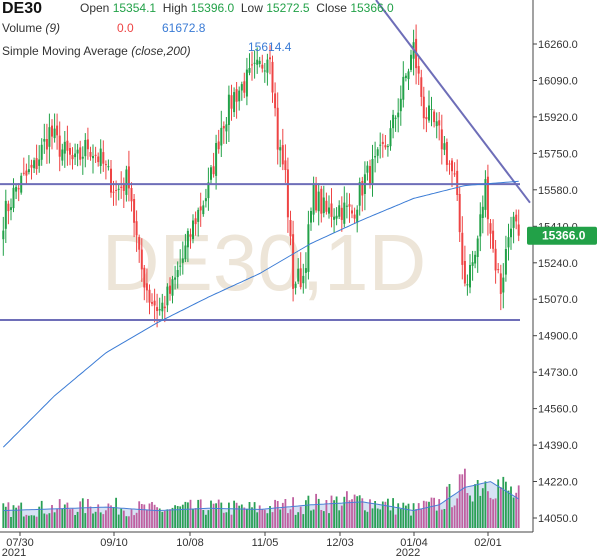 The height and width of the screenshot is (558, 601). What do you see at coordinates (558, 519) in the screenshot?
I see `y-tick-label: 14050.0` at bounding box center [558, 519].